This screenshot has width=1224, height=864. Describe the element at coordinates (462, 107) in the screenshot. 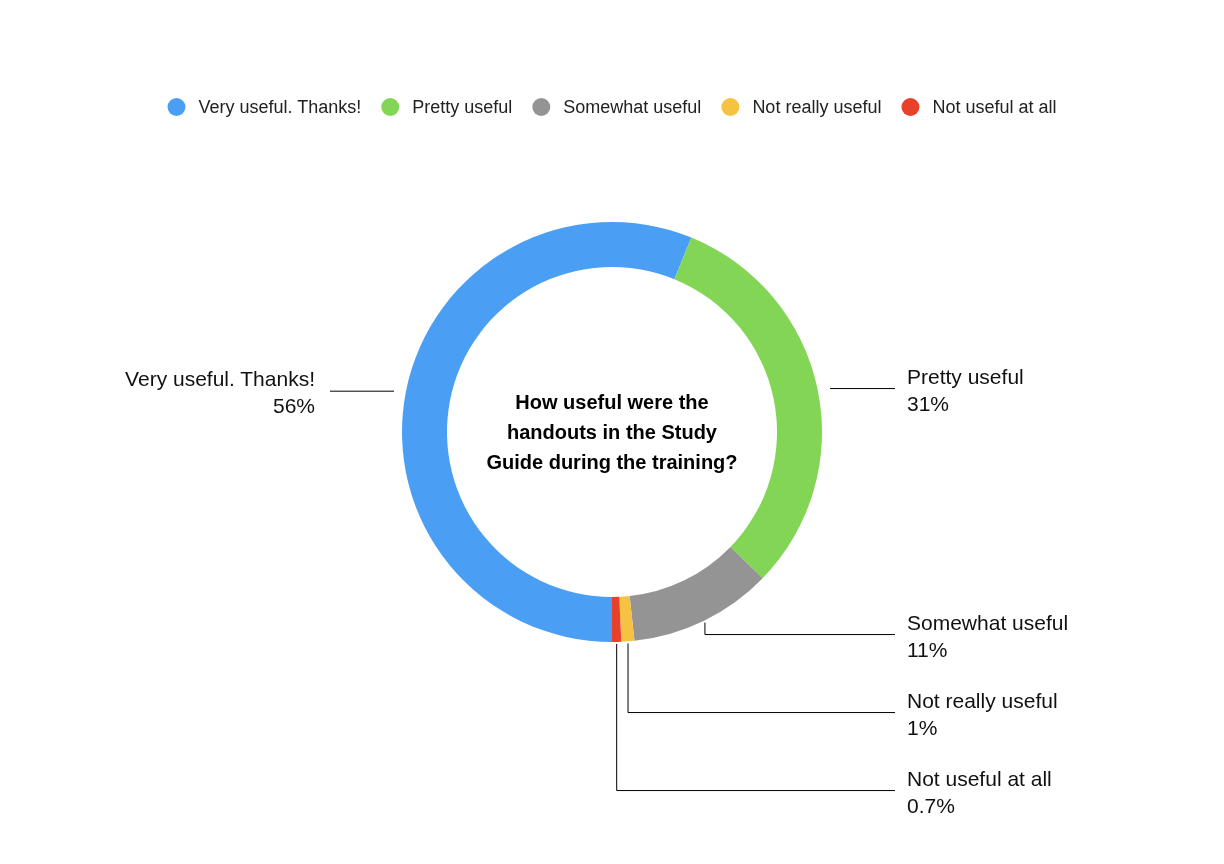

I see `legend-label: Pretty useful` at that location.